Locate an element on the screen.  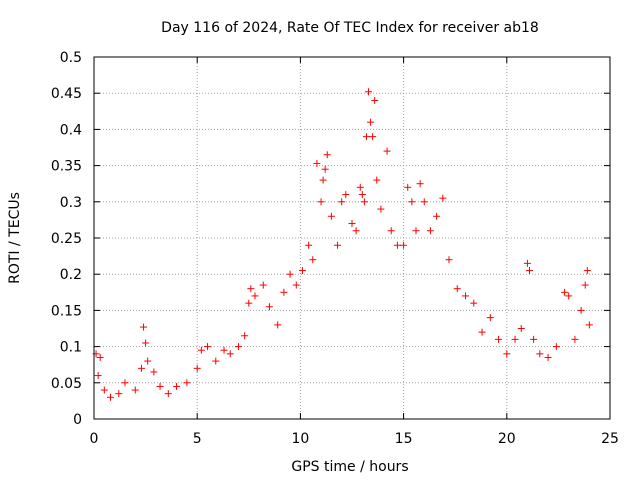
y-tick-label: 0.1 is located at coordinates (71, 348).